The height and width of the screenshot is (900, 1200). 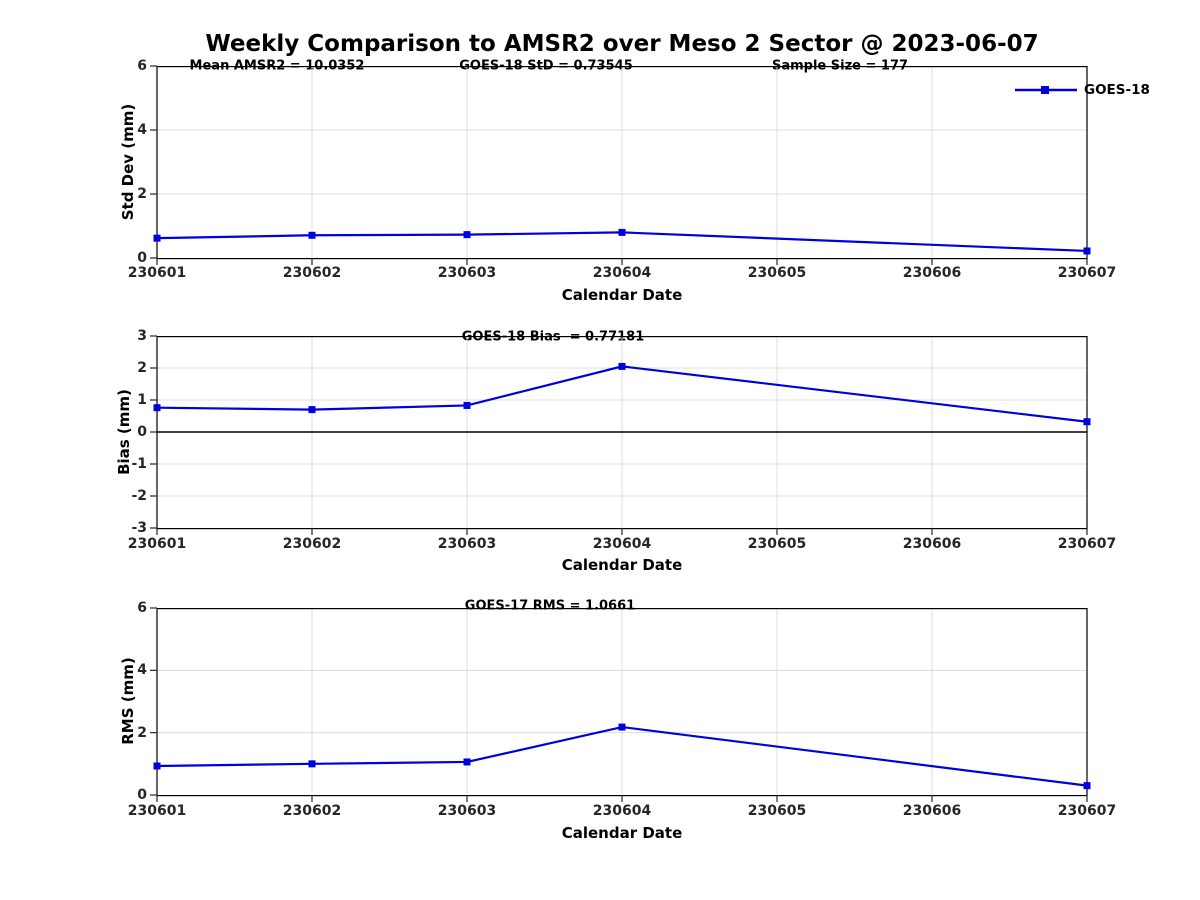 I want to click on y-tick-label: 3, so click(x=142, y=336).